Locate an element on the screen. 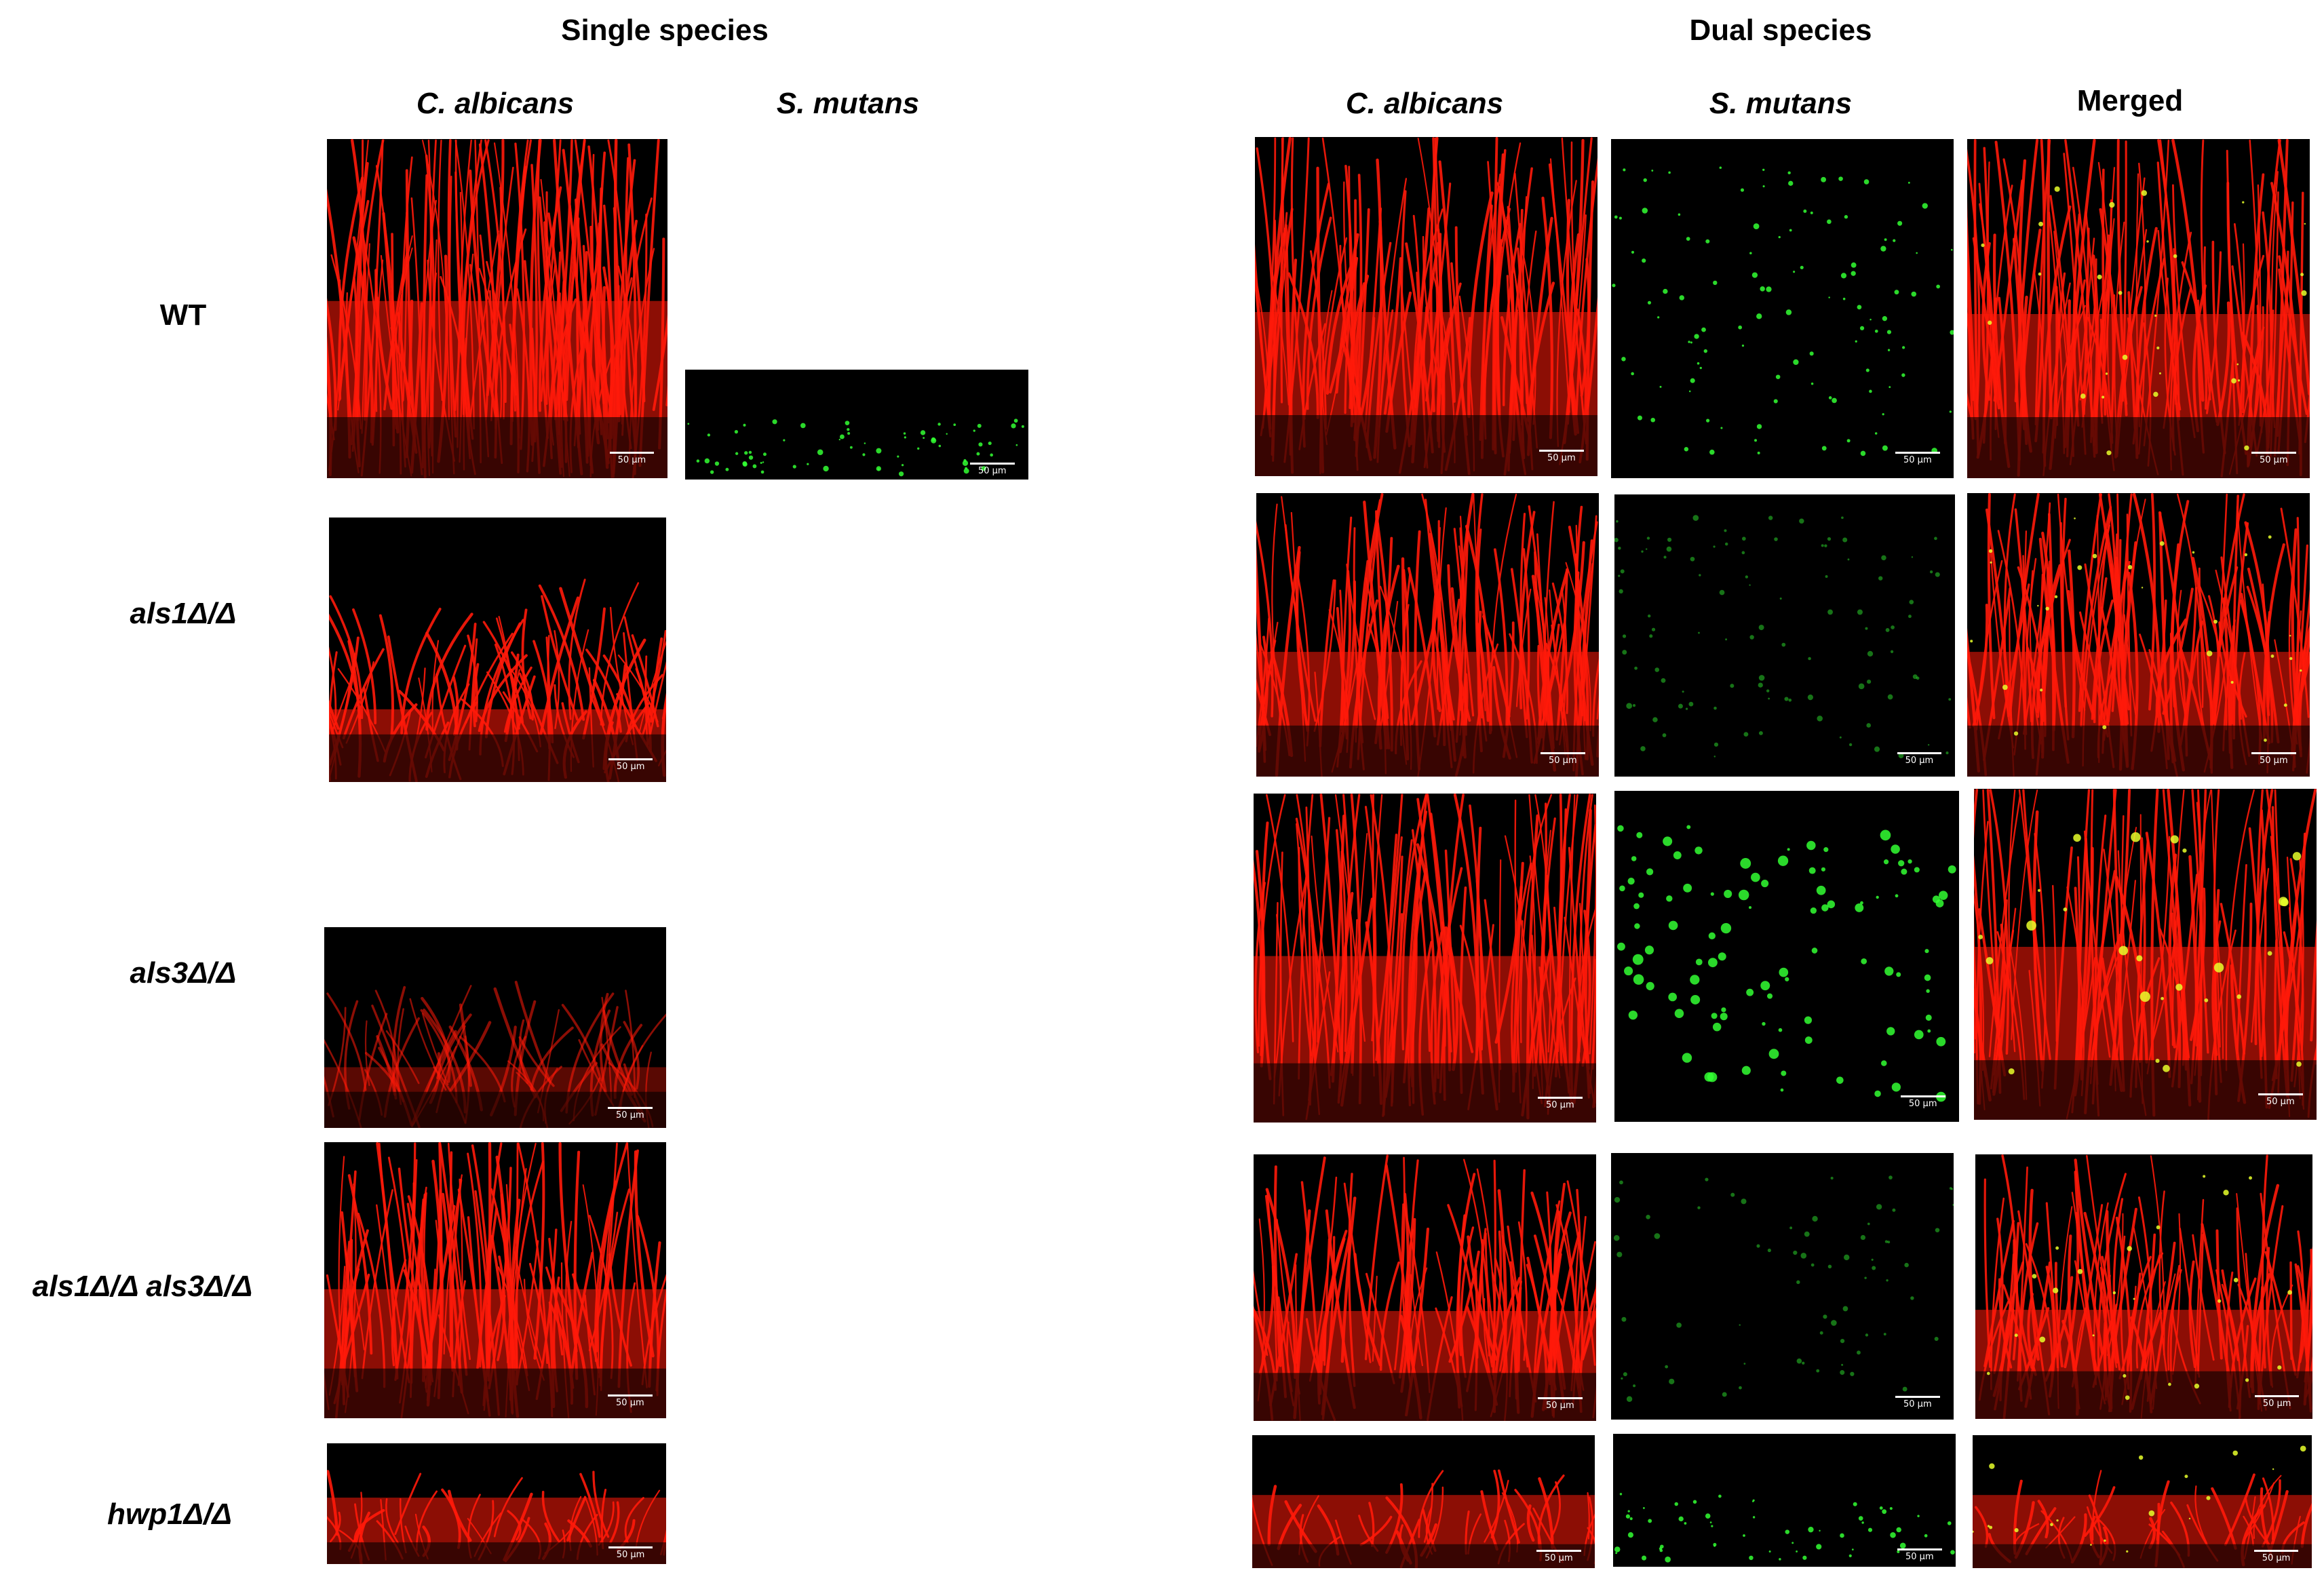 This screenshot has width=2324, height=1581. image-single-hwp1-c-albicans: 50 µm is located at coordinates (497, 1503).